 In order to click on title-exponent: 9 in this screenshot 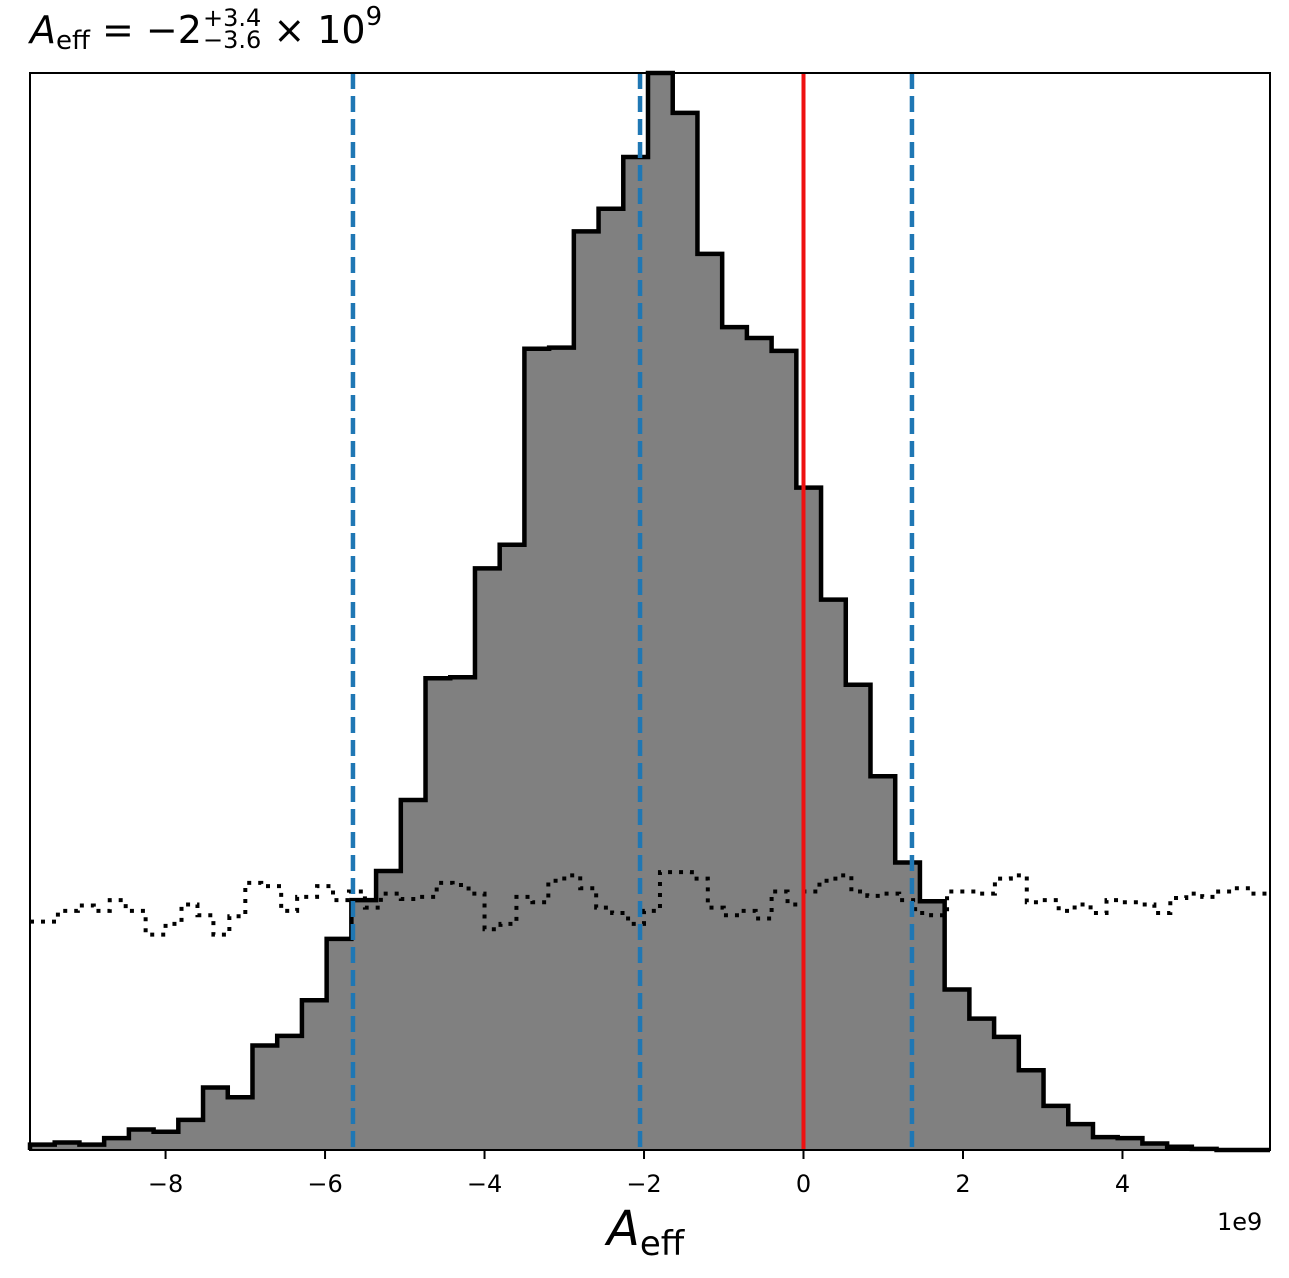, I will do `click(374, 17)`.